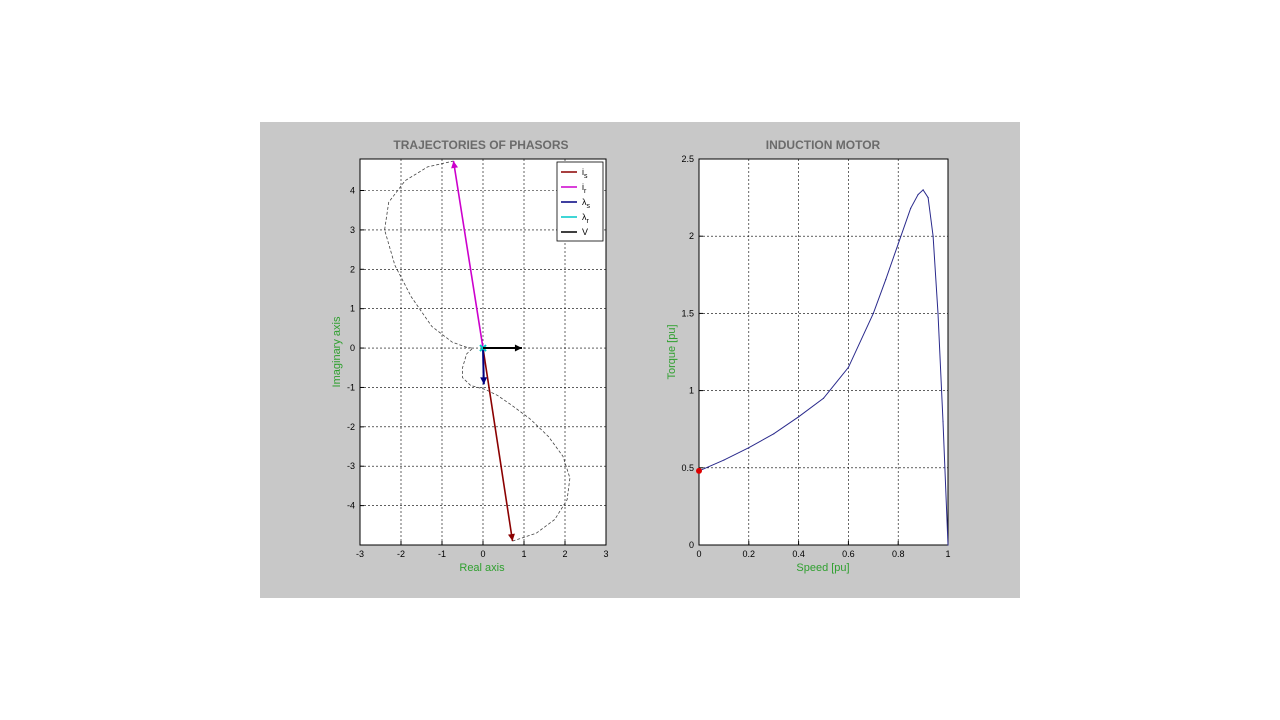 This screenshot has height=720, width=1280. What do you see at coordinates (822, 568) in the screenshot?
I see `torque-xlabel: Speed [pu]` at bounding box center [822, 568].